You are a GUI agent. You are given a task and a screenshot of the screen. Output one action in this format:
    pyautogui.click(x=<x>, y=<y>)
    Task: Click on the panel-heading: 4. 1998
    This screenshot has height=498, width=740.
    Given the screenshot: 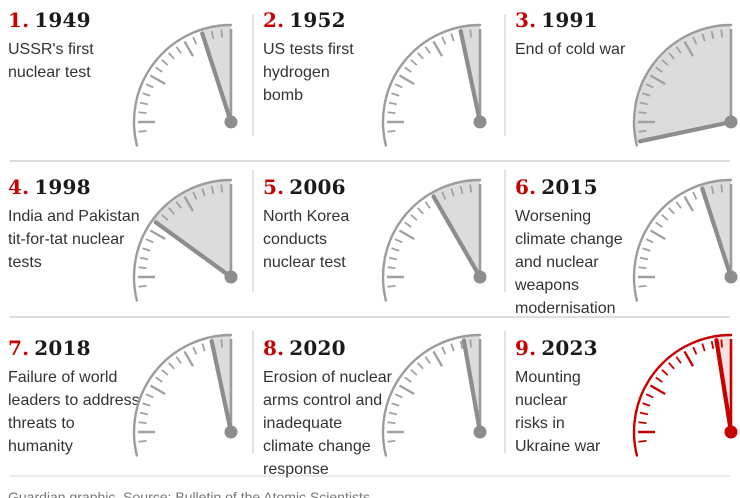 What is the action you would take?
    pyautogui.click(x=49, y=187)
    